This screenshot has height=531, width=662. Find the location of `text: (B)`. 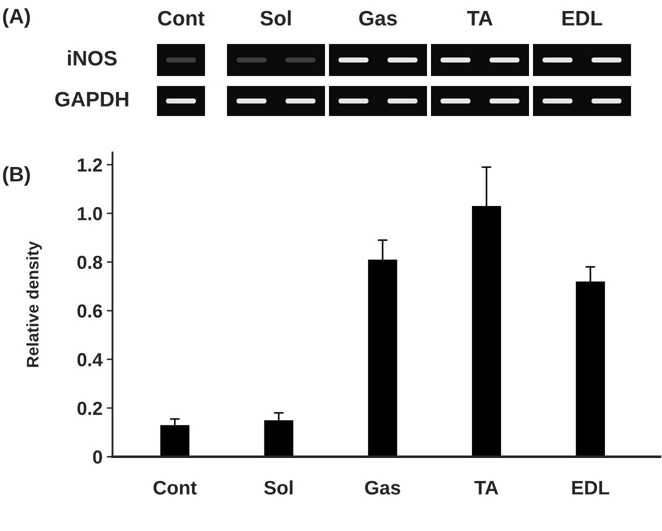

text: (B) is located at coordinates (16, 176).